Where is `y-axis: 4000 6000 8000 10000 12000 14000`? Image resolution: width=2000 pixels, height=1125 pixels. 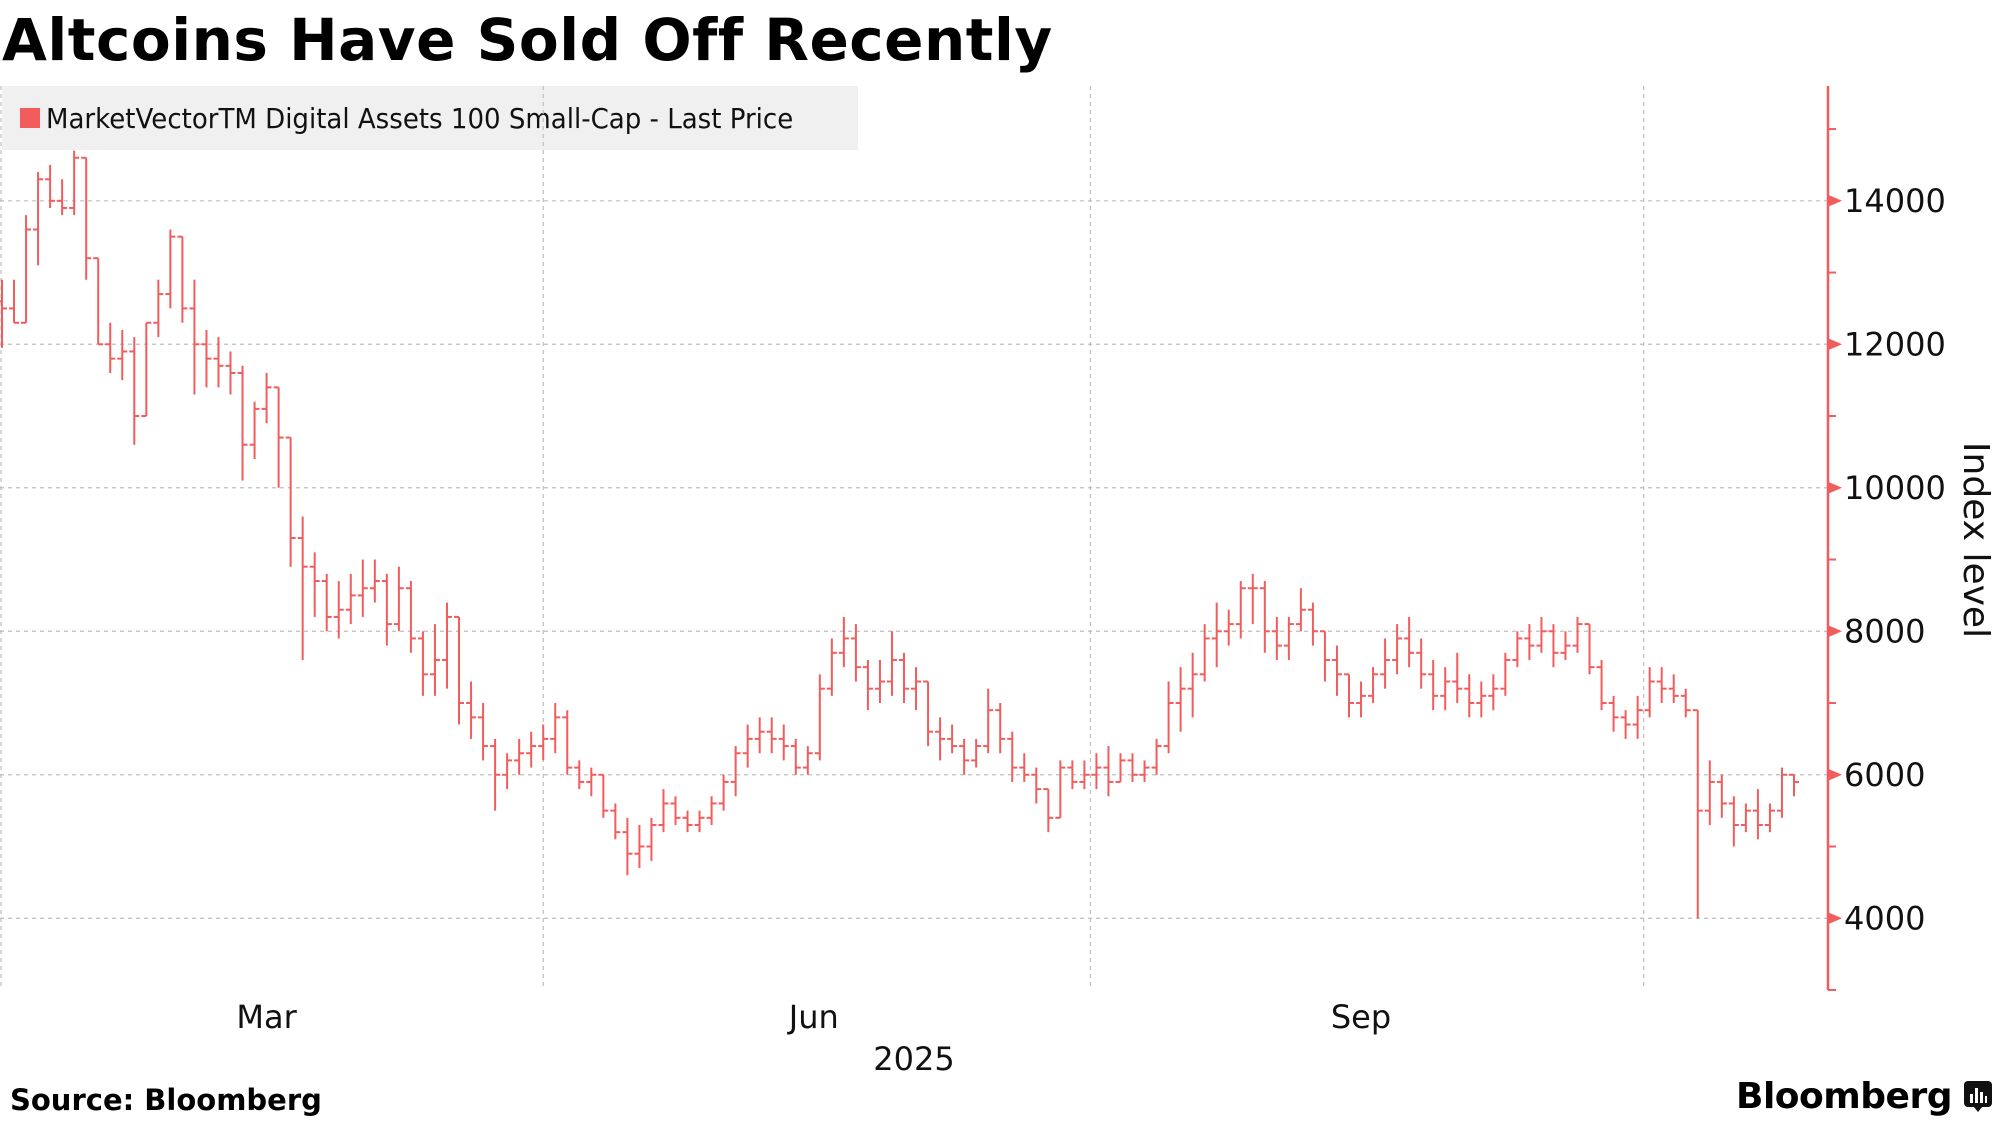 y-axis: 4000 6000 8000 10000 12000 14000 is located at coordinates (1886, 538).